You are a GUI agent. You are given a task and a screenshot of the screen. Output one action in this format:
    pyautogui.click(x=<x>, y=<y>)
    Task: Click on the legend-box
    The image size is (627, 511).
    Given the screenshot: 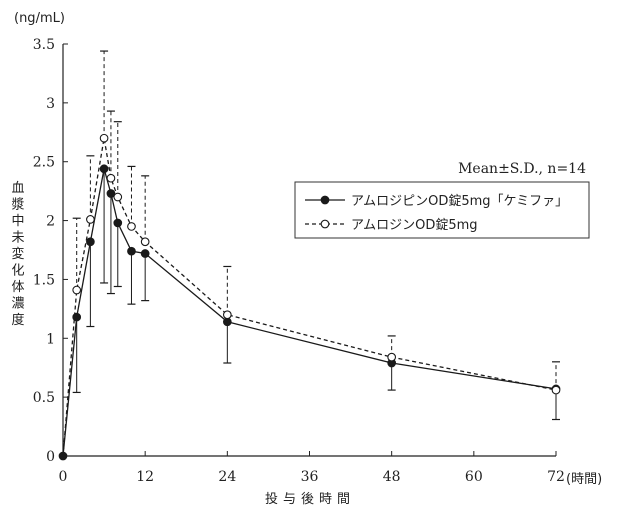 What is the action you would take?
    pyautogui.click(x=442, y=210)
    